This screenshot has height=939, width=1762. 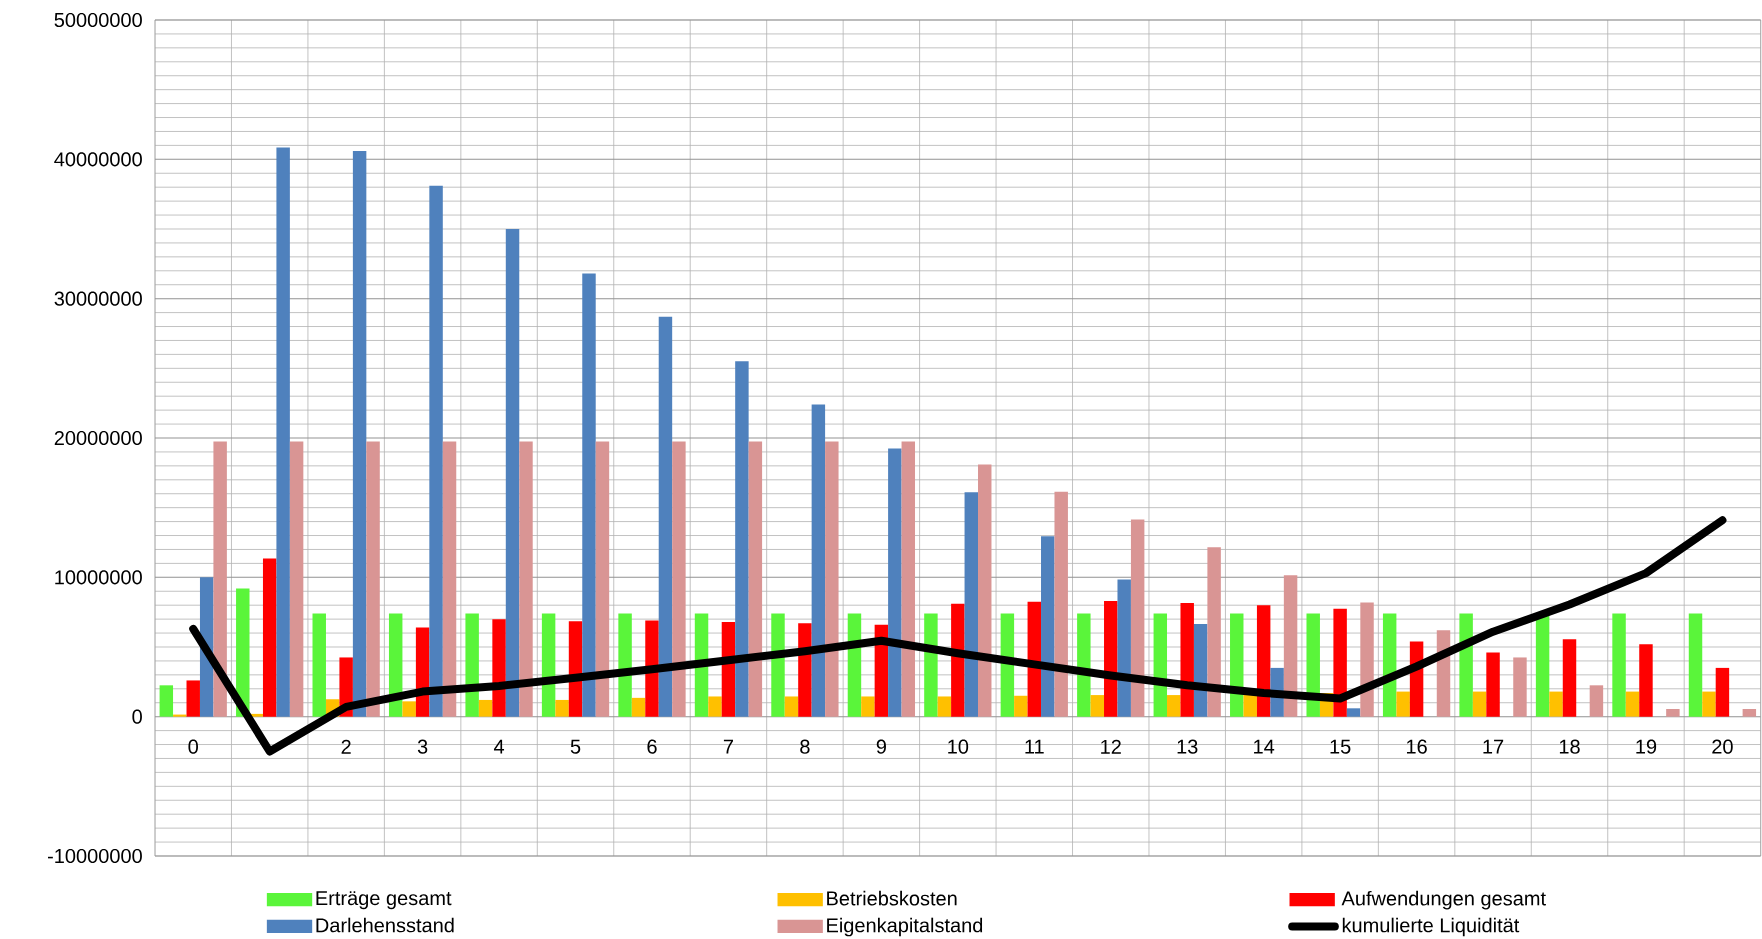 What do you see at coordinates (1034, 746) in the screenshot?
I see `x-tick-label: 11` at bounding box center [1034, 746].